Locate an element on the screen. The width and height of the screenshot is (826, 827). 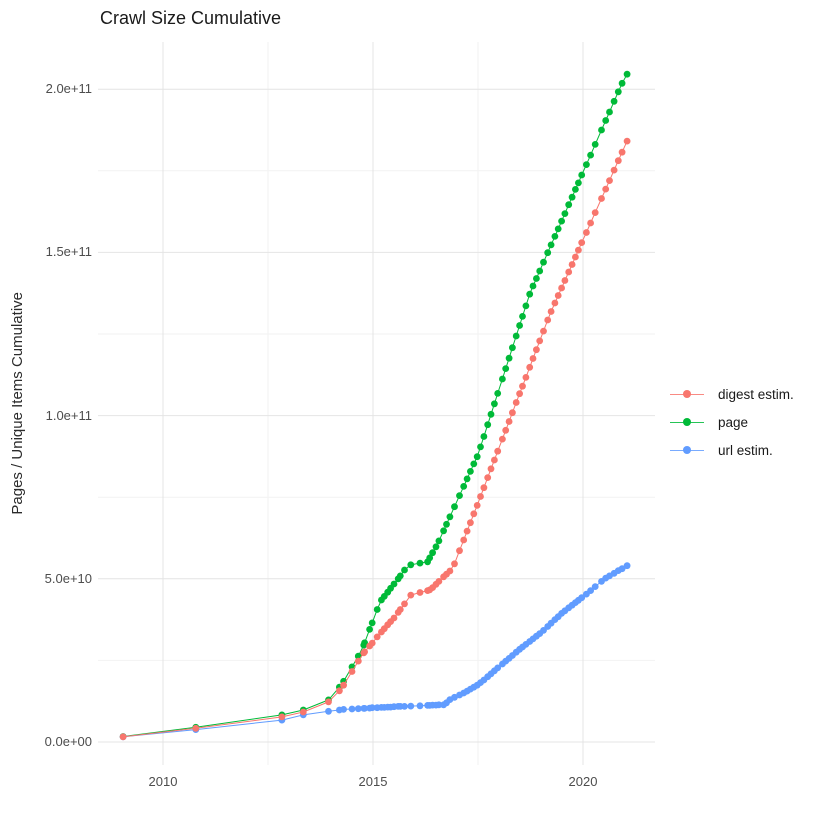
y-tick-label: 1.0e+11 is located at coordinates (68, 415).